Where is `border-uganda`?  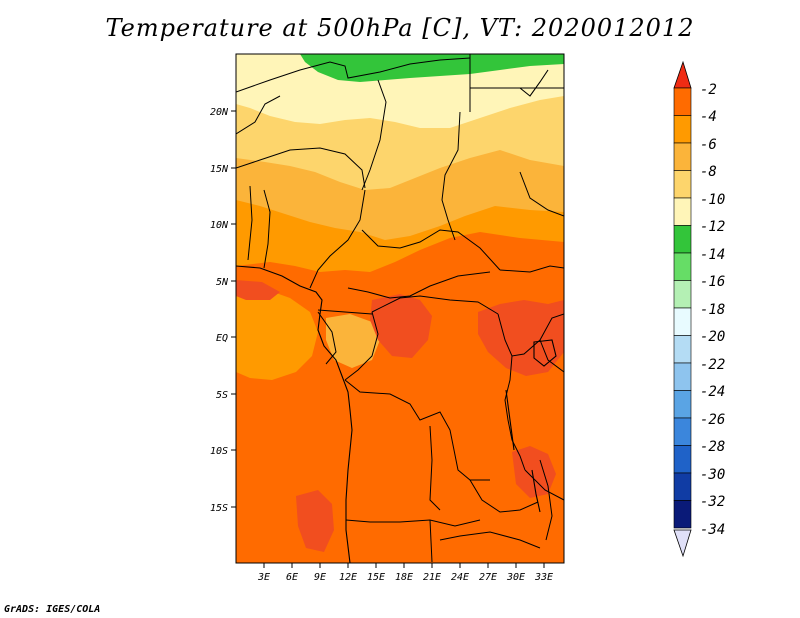 border-uganda is located at coordinates (530, 335).